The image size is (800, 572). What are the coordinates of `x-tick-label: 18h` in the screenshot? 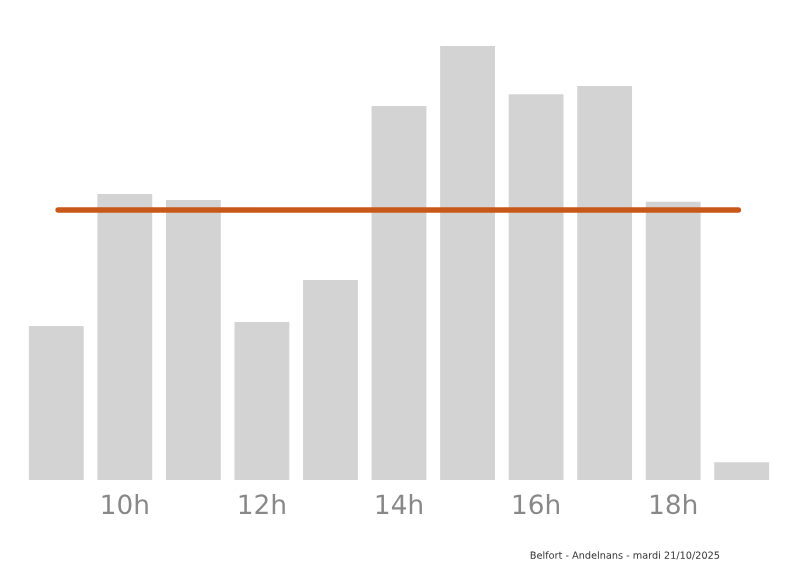 It's located at (673, 504).